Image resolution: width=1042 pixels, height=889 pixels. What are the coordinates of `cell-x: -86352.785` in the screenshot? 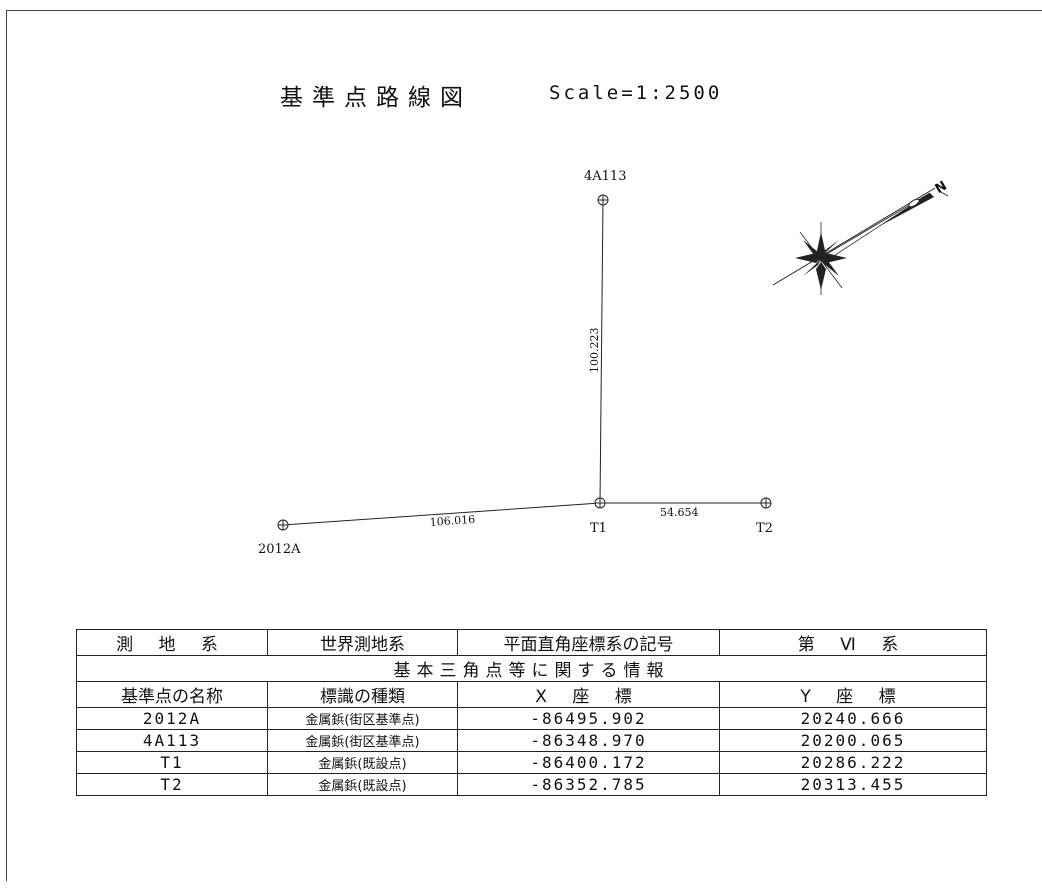 It's located at (588, 784).